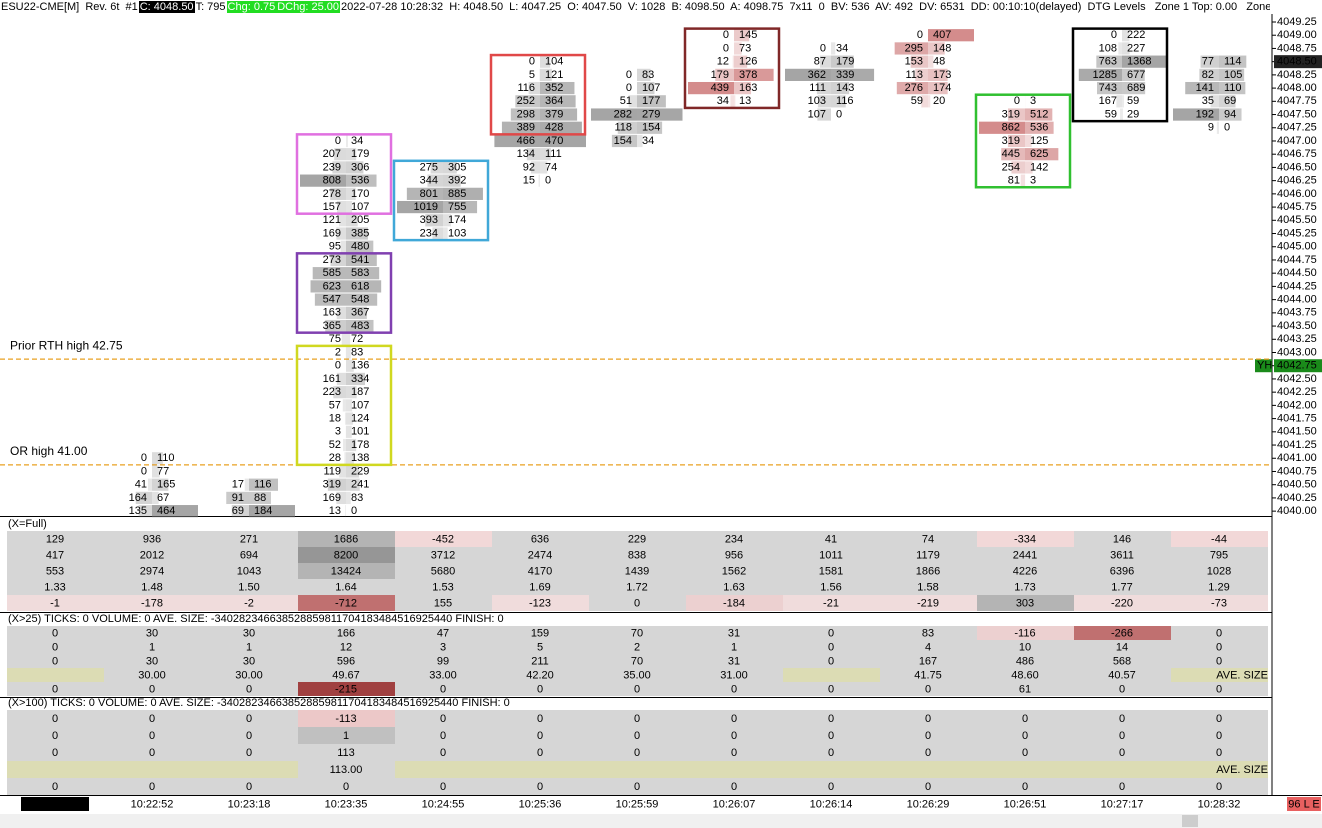 The height and width of the screenshot is (828, 1322). Describe the element at coordinates (357, 339) in the screenshot. I see `ask-volume: 72` at that location.